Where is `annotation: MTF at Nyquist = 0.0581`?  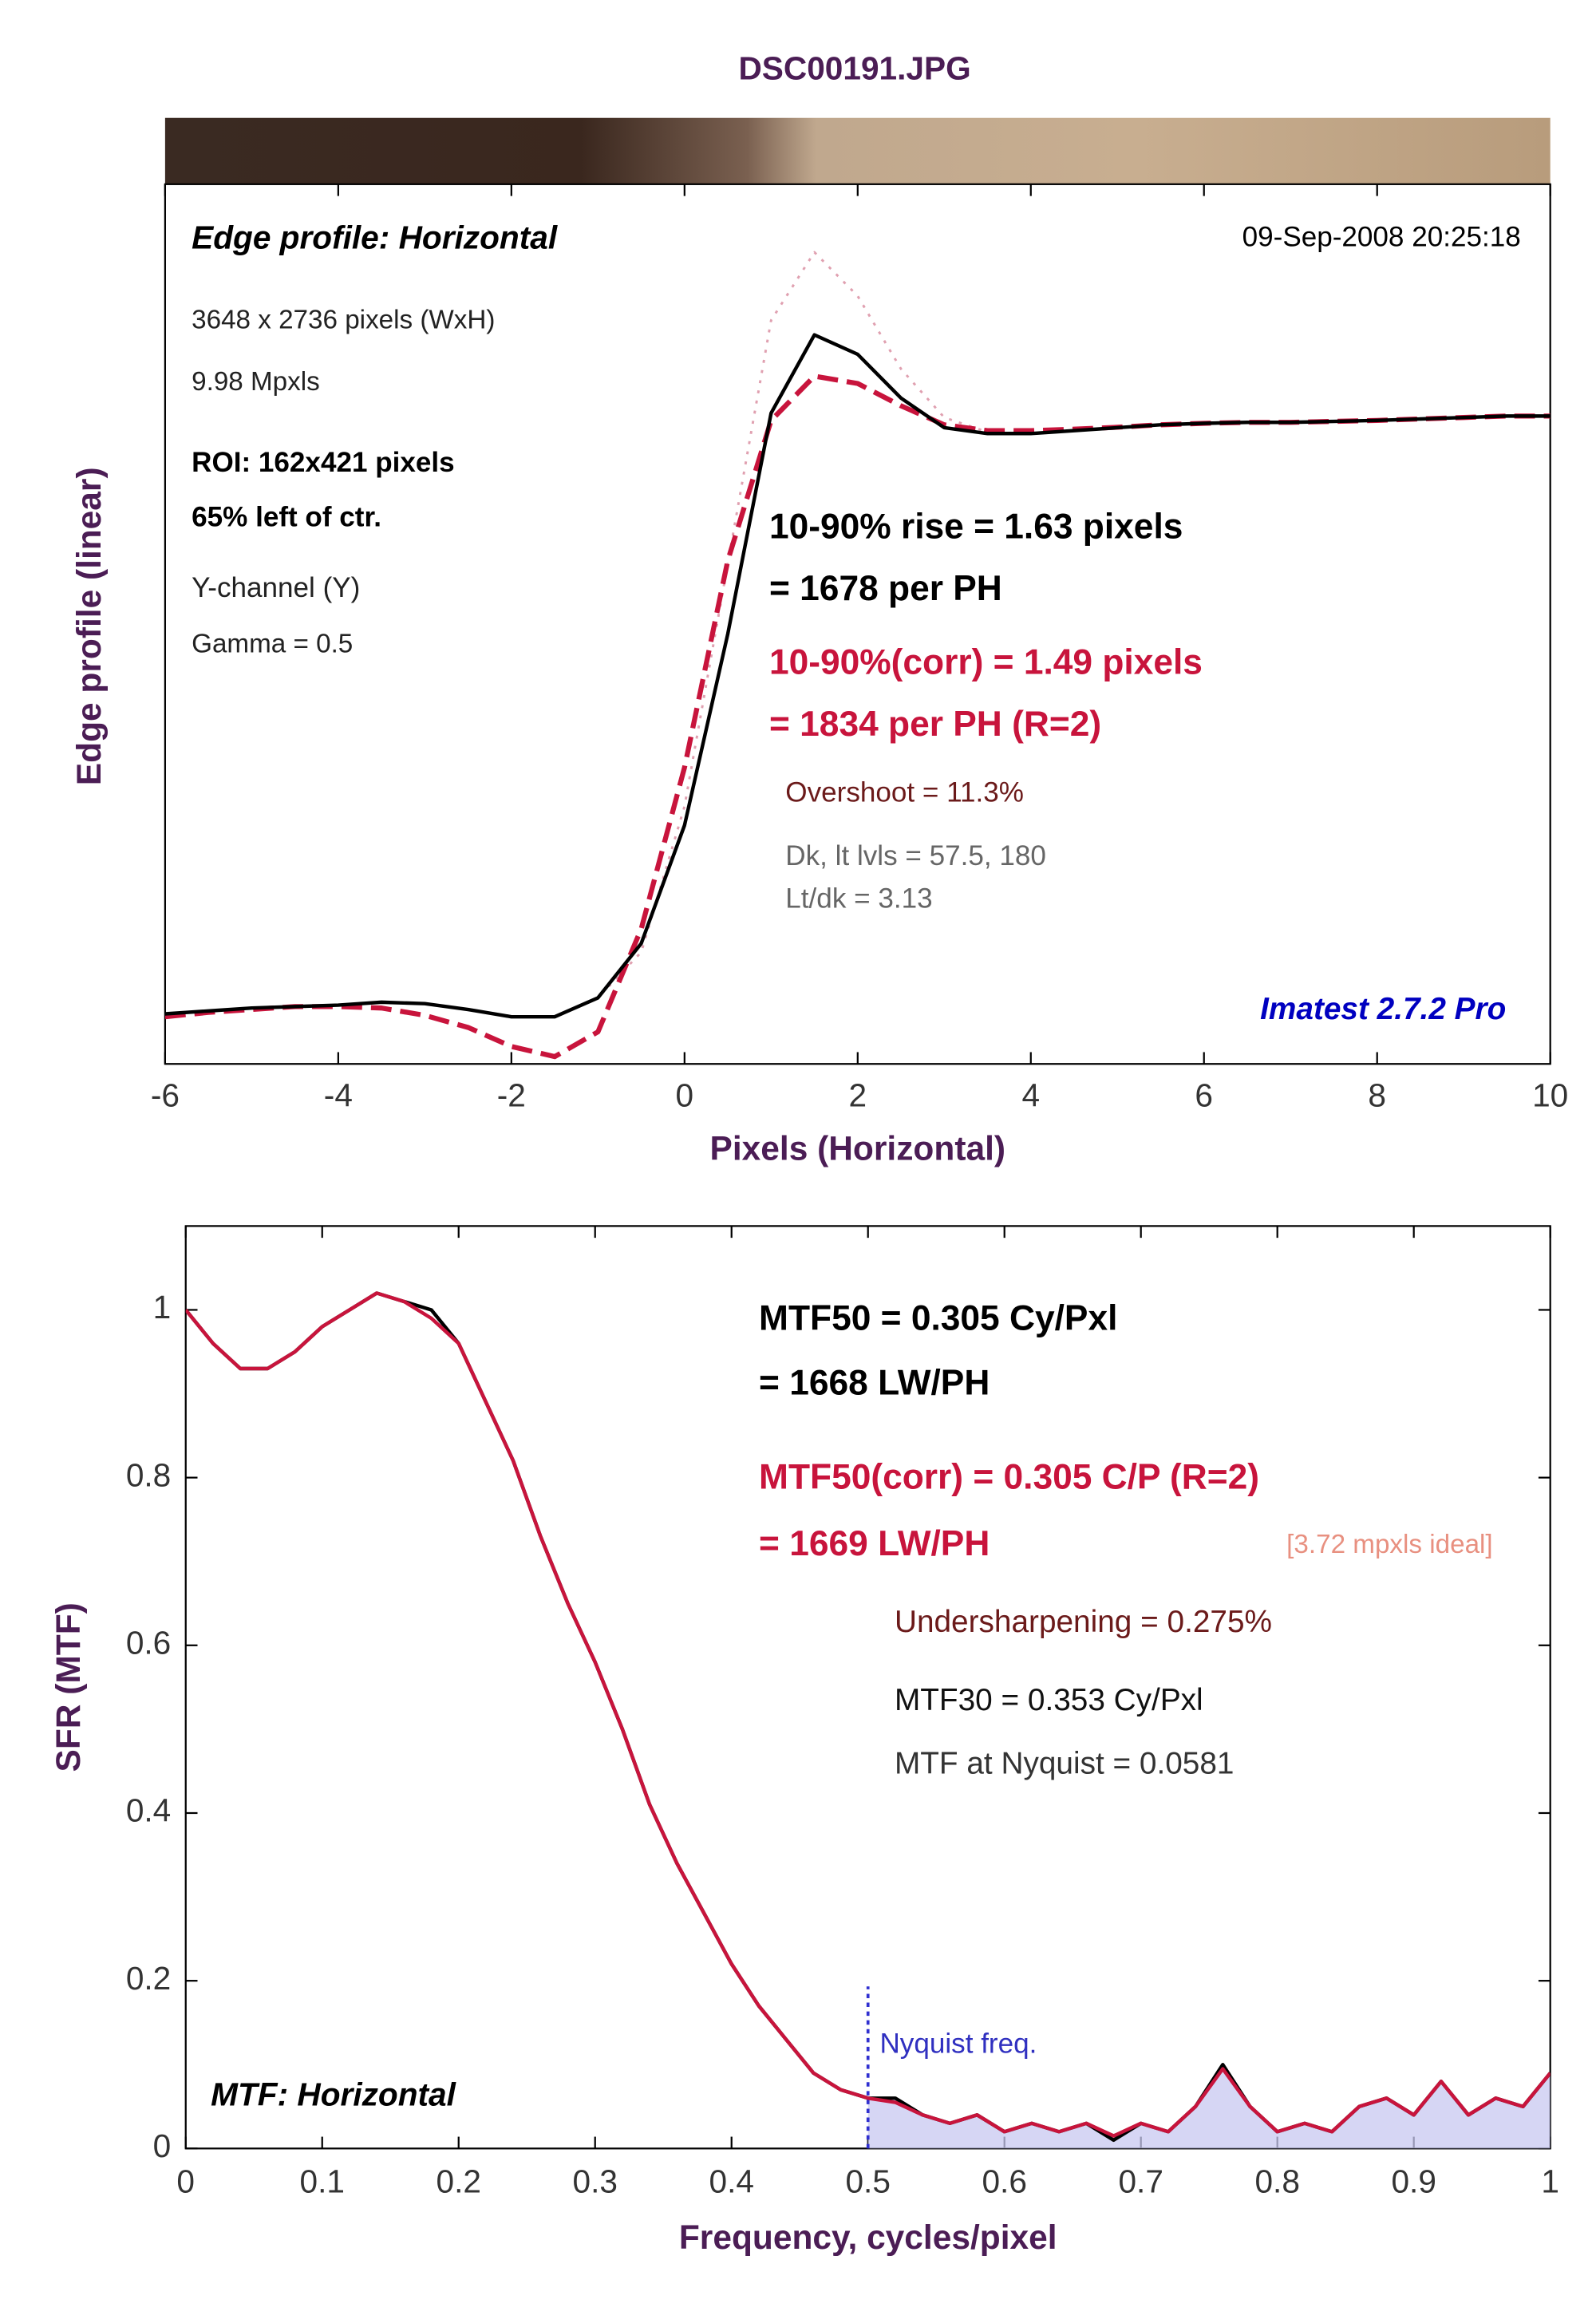 annotation: MTF at Nyquist = 0.0581 is located at coordinates (1065, 1763).